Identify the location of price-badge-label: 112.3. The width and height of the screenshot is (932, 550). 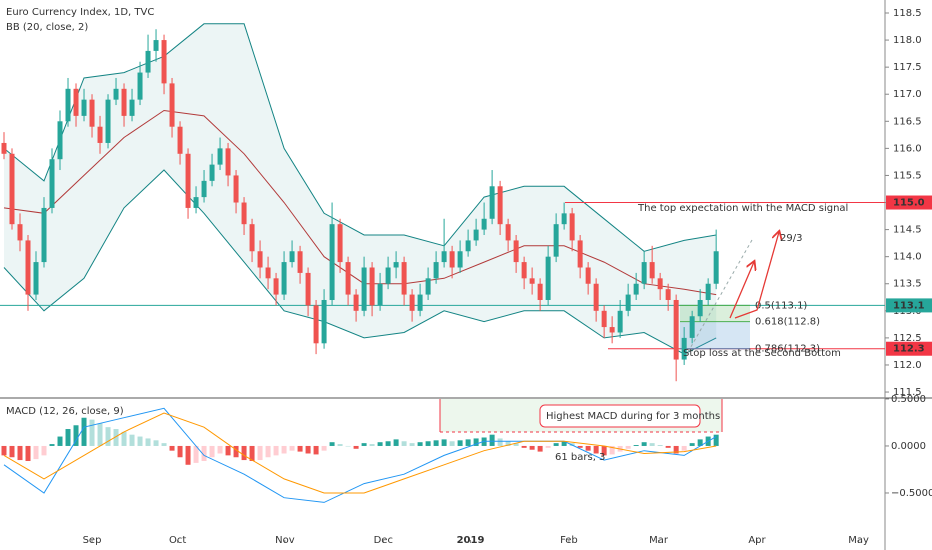
(909, 349).